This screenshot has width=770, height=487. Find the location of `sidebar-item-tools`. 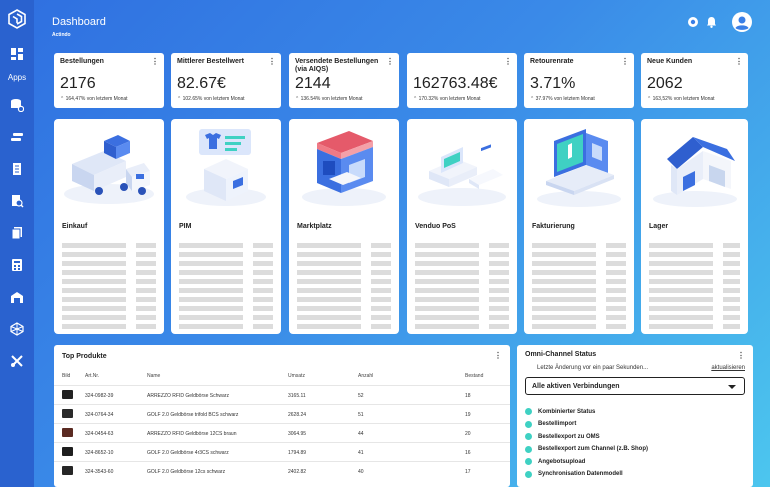

sidebar-item-tools is located at coordinates (17, 361).